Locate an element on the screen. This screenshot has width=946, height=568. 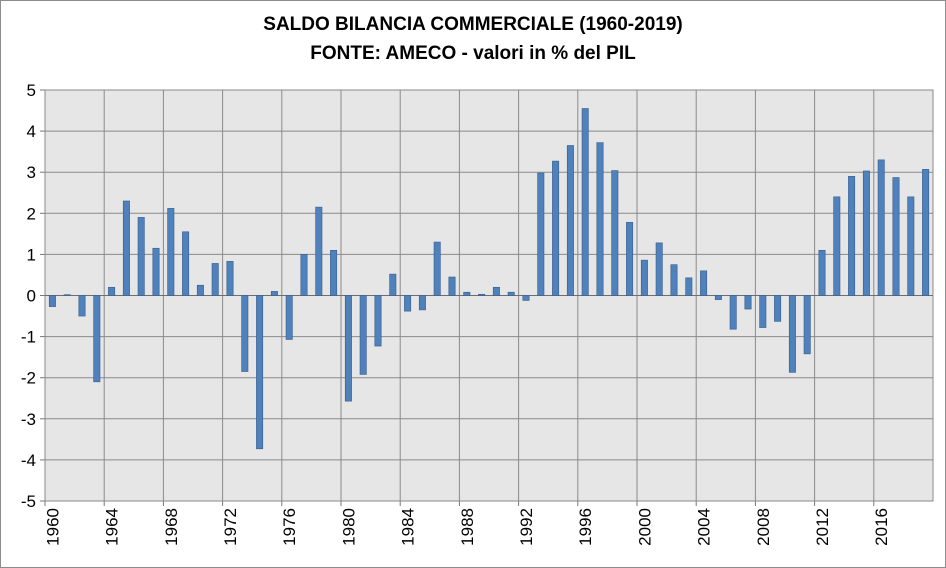
bar-1966 is located at coordinates (141, 256).